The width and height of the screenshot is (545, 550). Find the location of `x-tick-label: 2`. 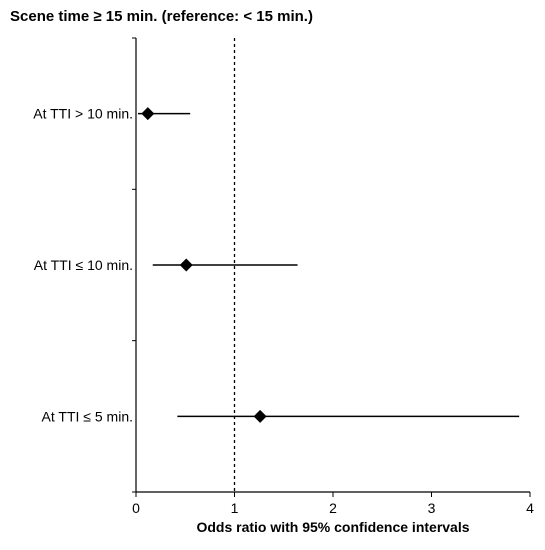

x-tick-label: 2 is located at coordinates (333, 508).